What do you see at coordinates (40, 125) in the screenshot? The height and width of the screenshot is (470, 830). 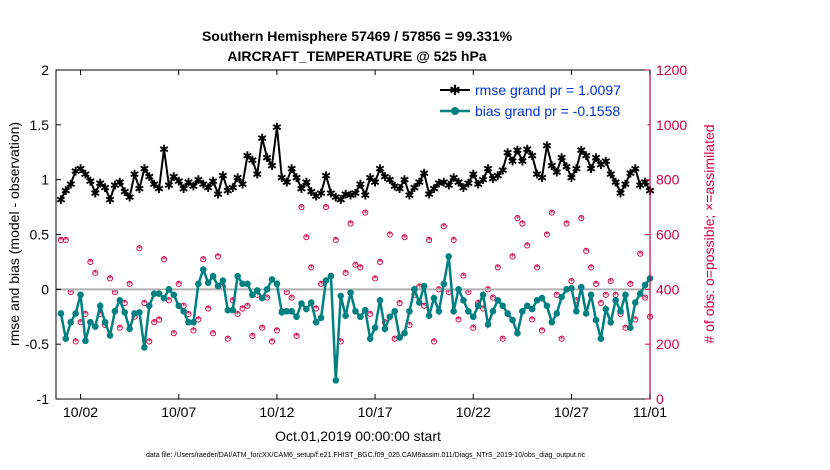 I see `left-y-tick-label: 1.5` at bounding box center [40, 125].